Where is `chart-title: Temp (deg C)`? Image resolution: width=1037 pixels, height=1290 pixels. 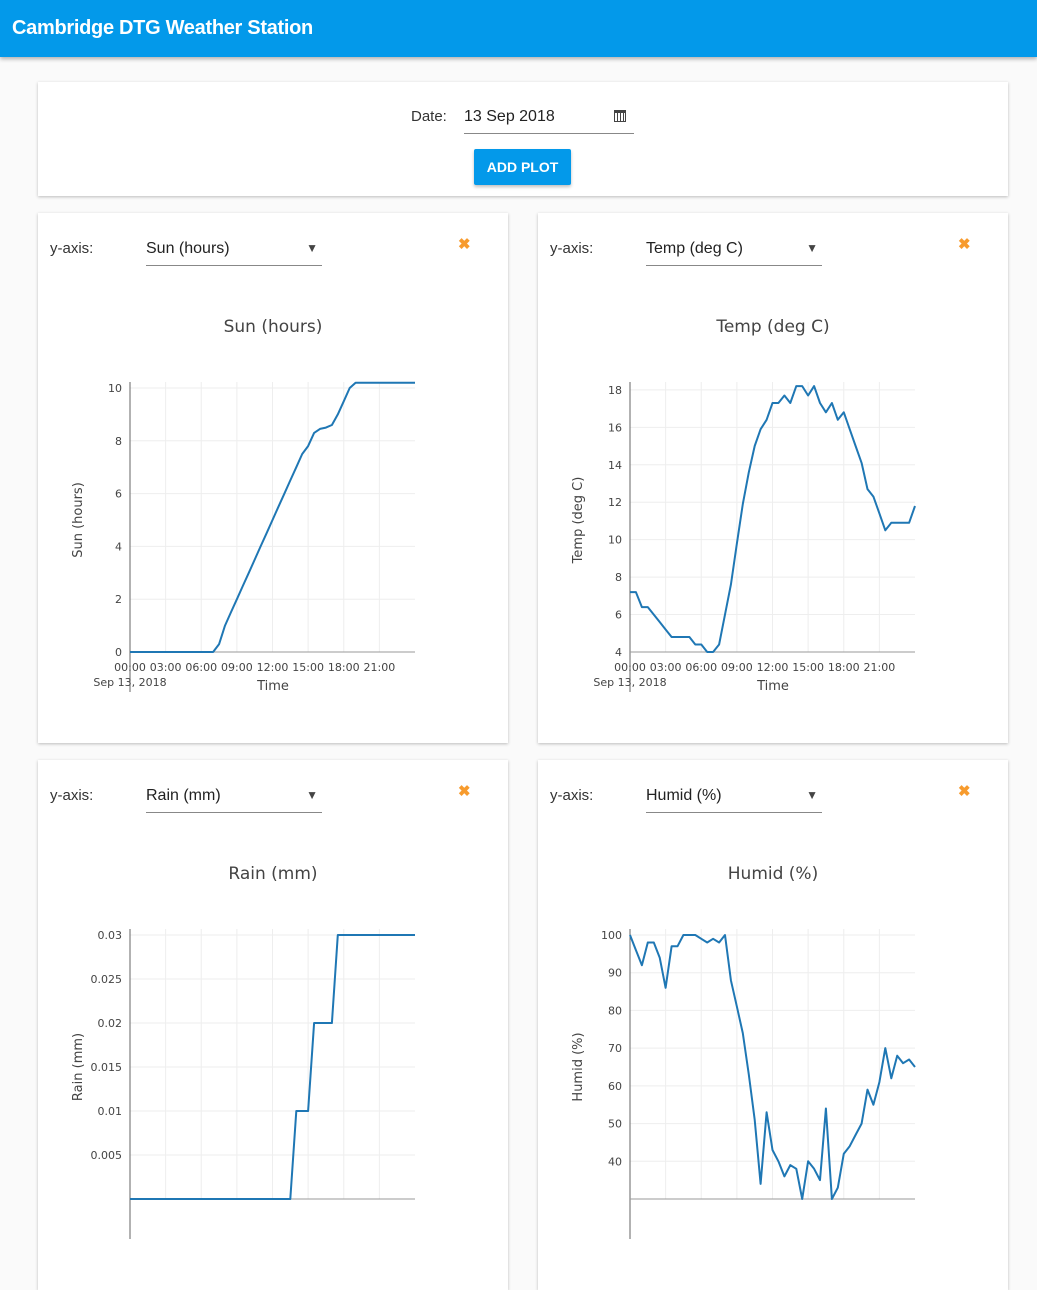
chart-title: Temp (deg C) is located at coordinates (772, 327).